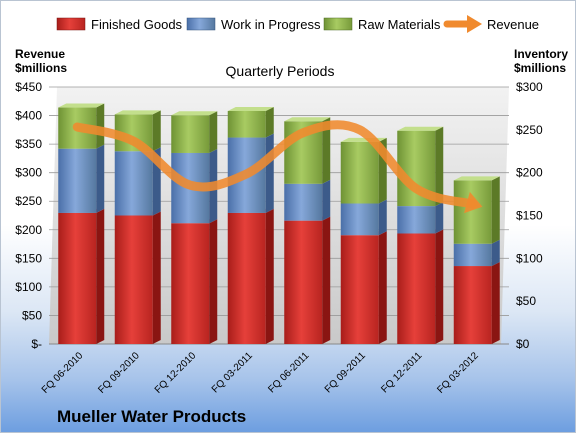 This screenshot has height=433, width=576. What do you see at coordinates (28, 144) in the screenshot?
I see `left-tick-label: $350` at bounding box center [28, 144].